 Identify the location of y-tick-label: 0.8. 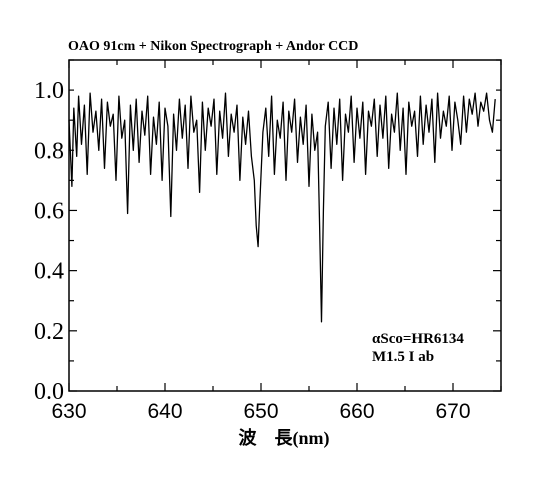
(49, 151).